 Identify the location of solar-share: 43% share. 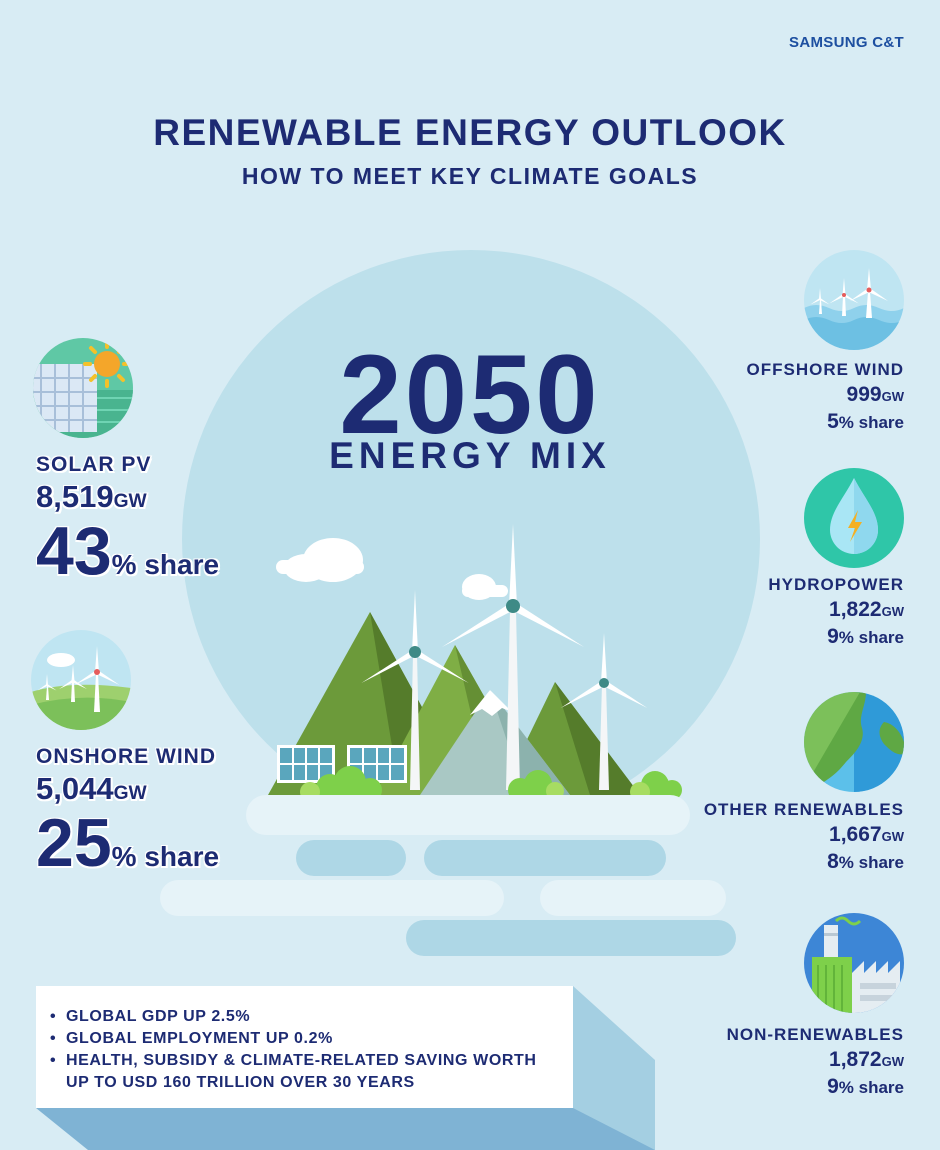
(127, 551).